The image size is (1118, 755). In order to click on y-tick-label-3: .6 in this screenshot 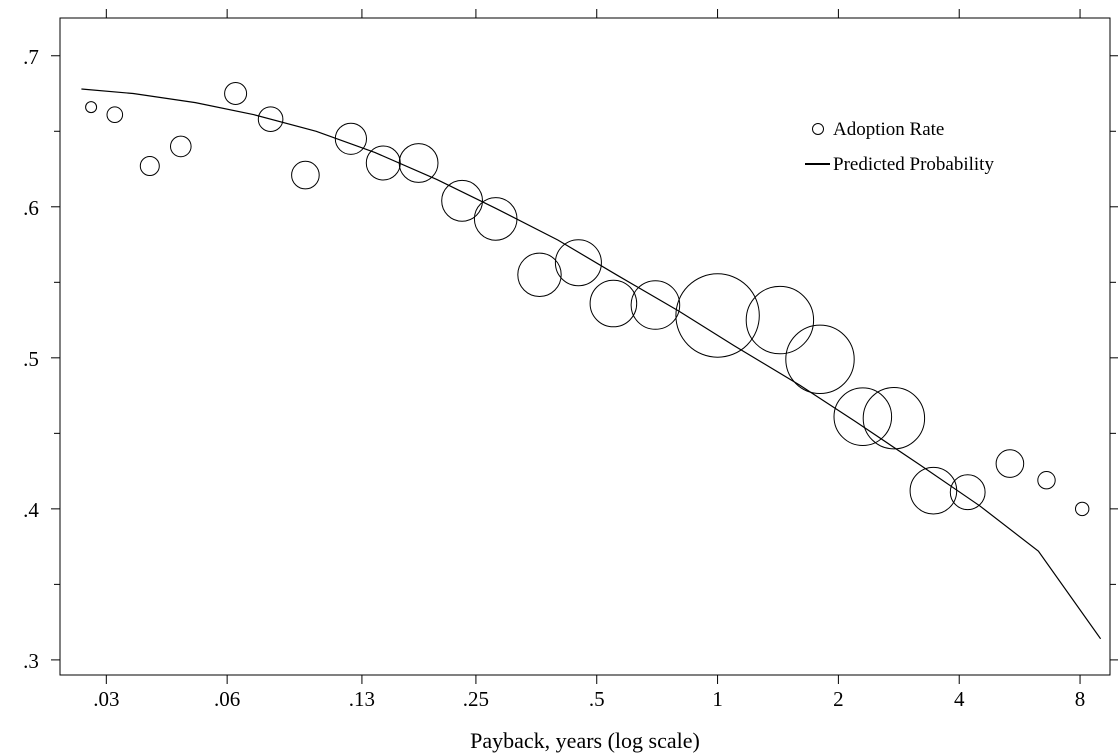, I will do `click(31, 208)`.